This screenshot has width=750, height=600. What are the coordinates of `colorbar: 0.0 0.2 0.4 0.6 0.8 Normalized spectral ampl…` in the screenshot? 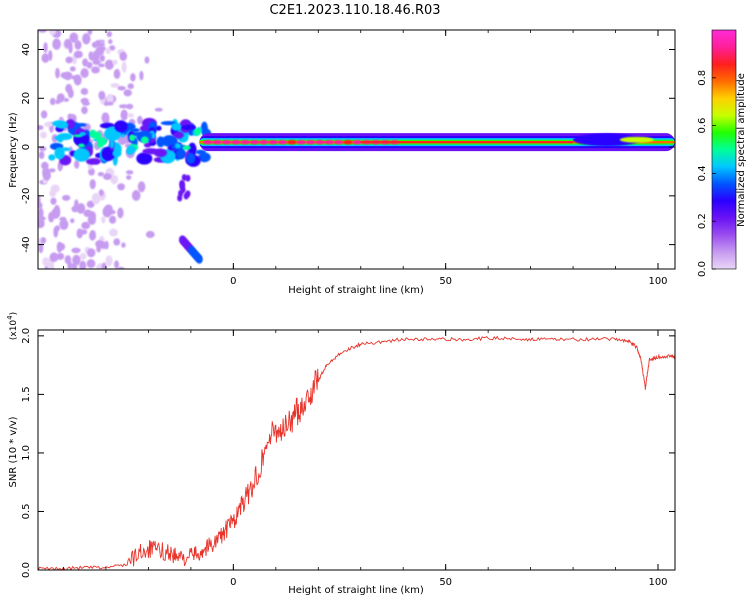 It's located at (722, 153).